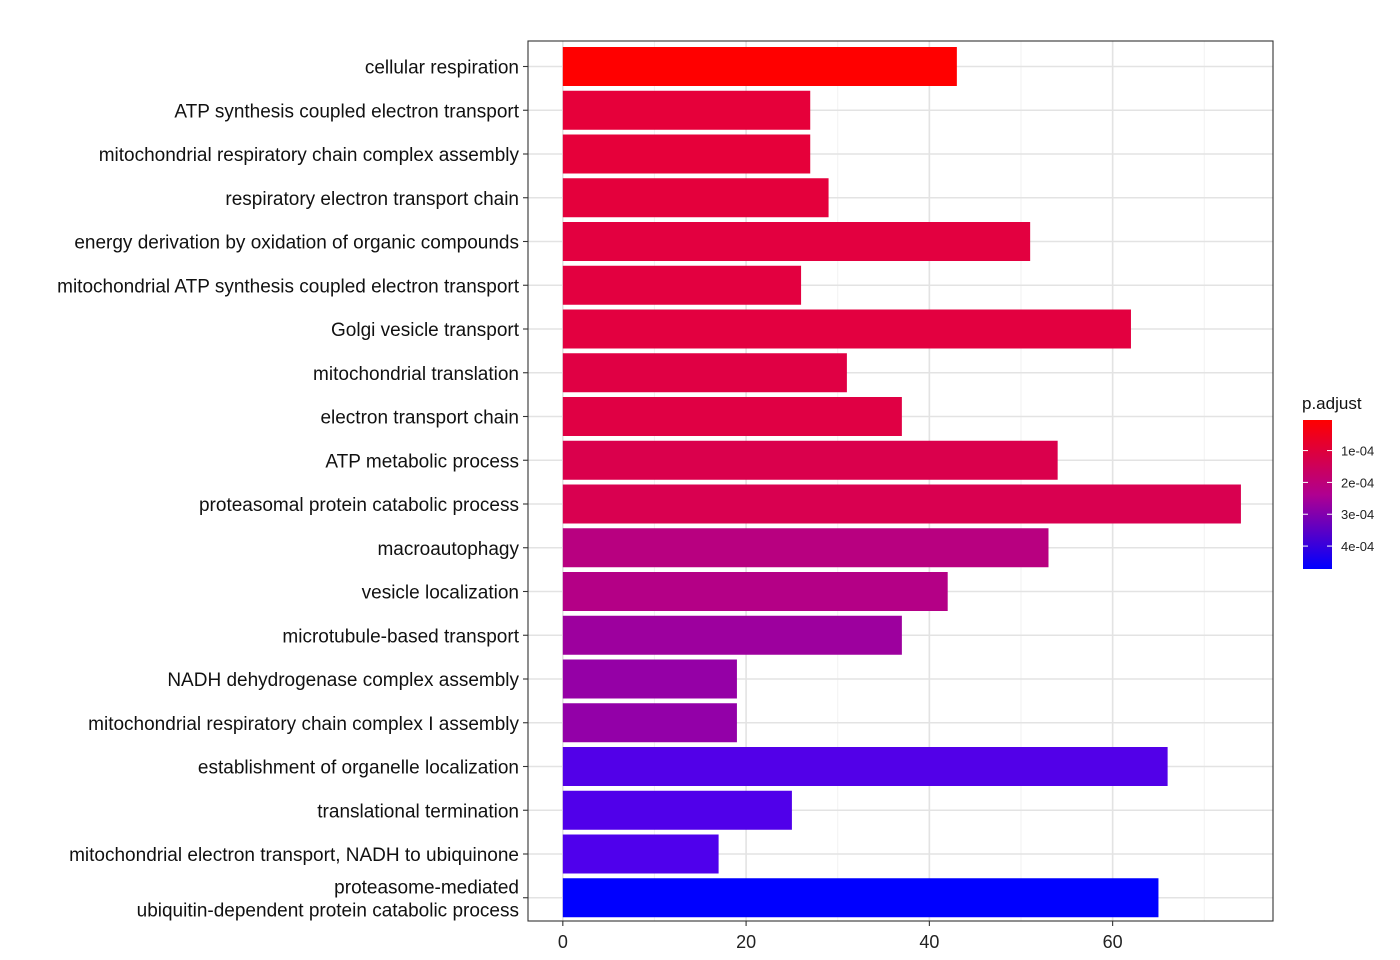 This screenshot has width=1400, height=960. Describe the element at coordinates (563, 942) in the screenshot. I see `x-tick-label: 0` at that location.